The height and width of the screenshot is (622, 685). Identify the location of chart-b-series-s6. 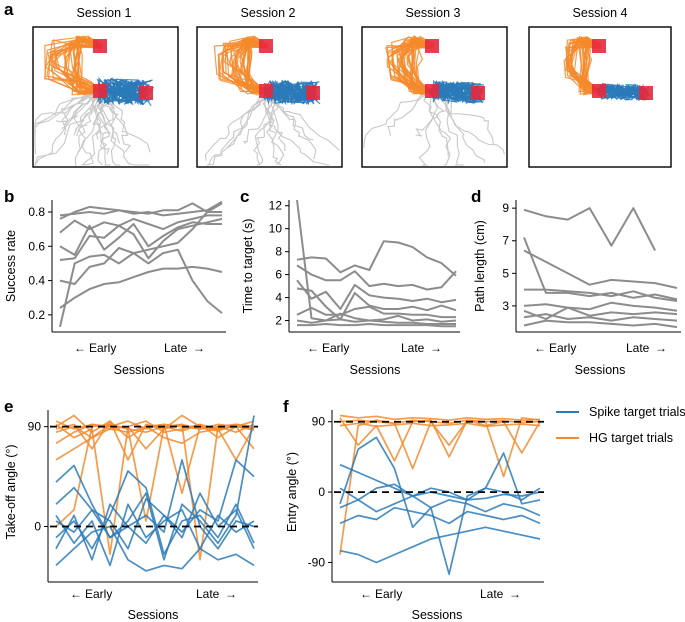
(141, 280).